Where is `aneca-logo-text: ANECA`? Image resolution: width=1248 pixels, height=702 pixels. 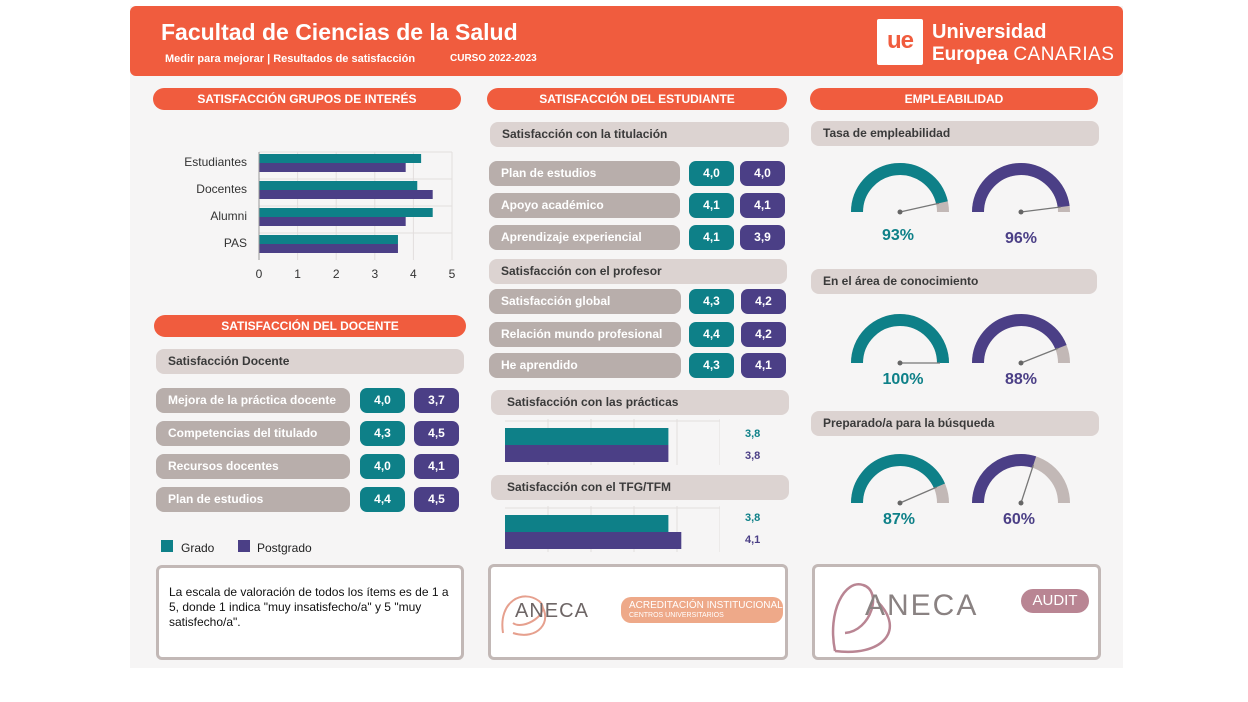 aneca-logo-text: ANECA is located at coordinates (552, 611).